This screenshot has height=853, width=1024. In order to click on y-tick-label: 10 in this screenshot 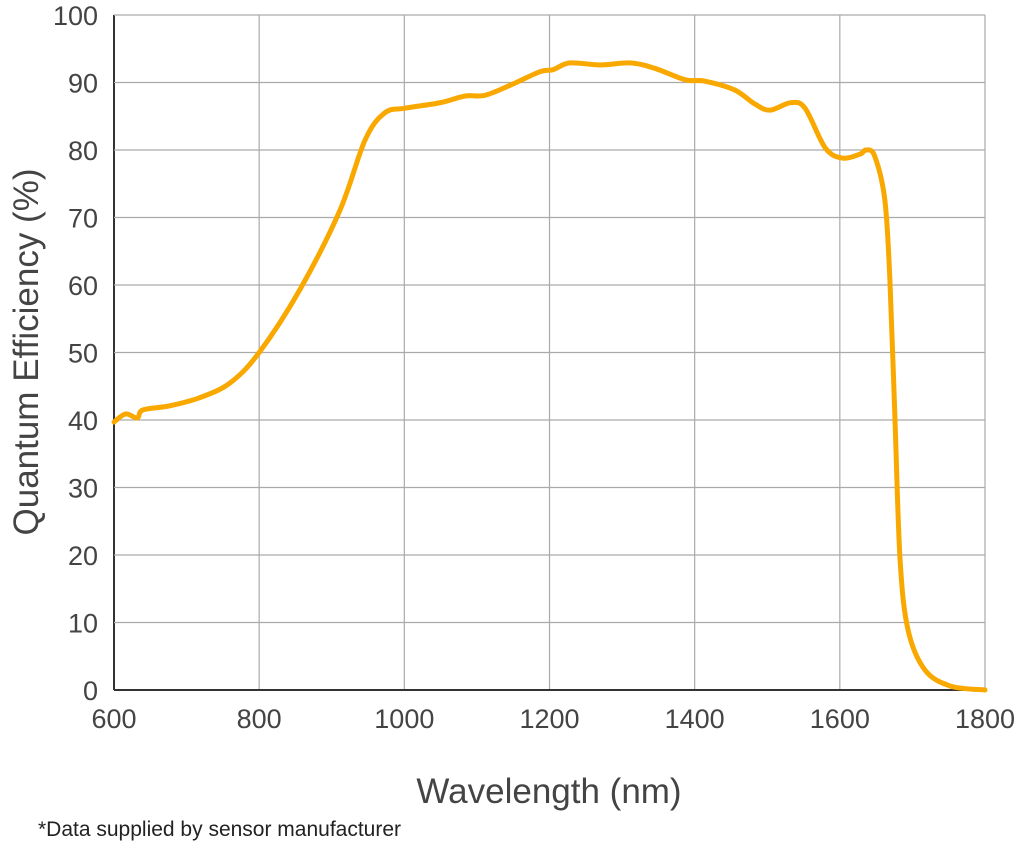, I will do `click(83, 624)`.